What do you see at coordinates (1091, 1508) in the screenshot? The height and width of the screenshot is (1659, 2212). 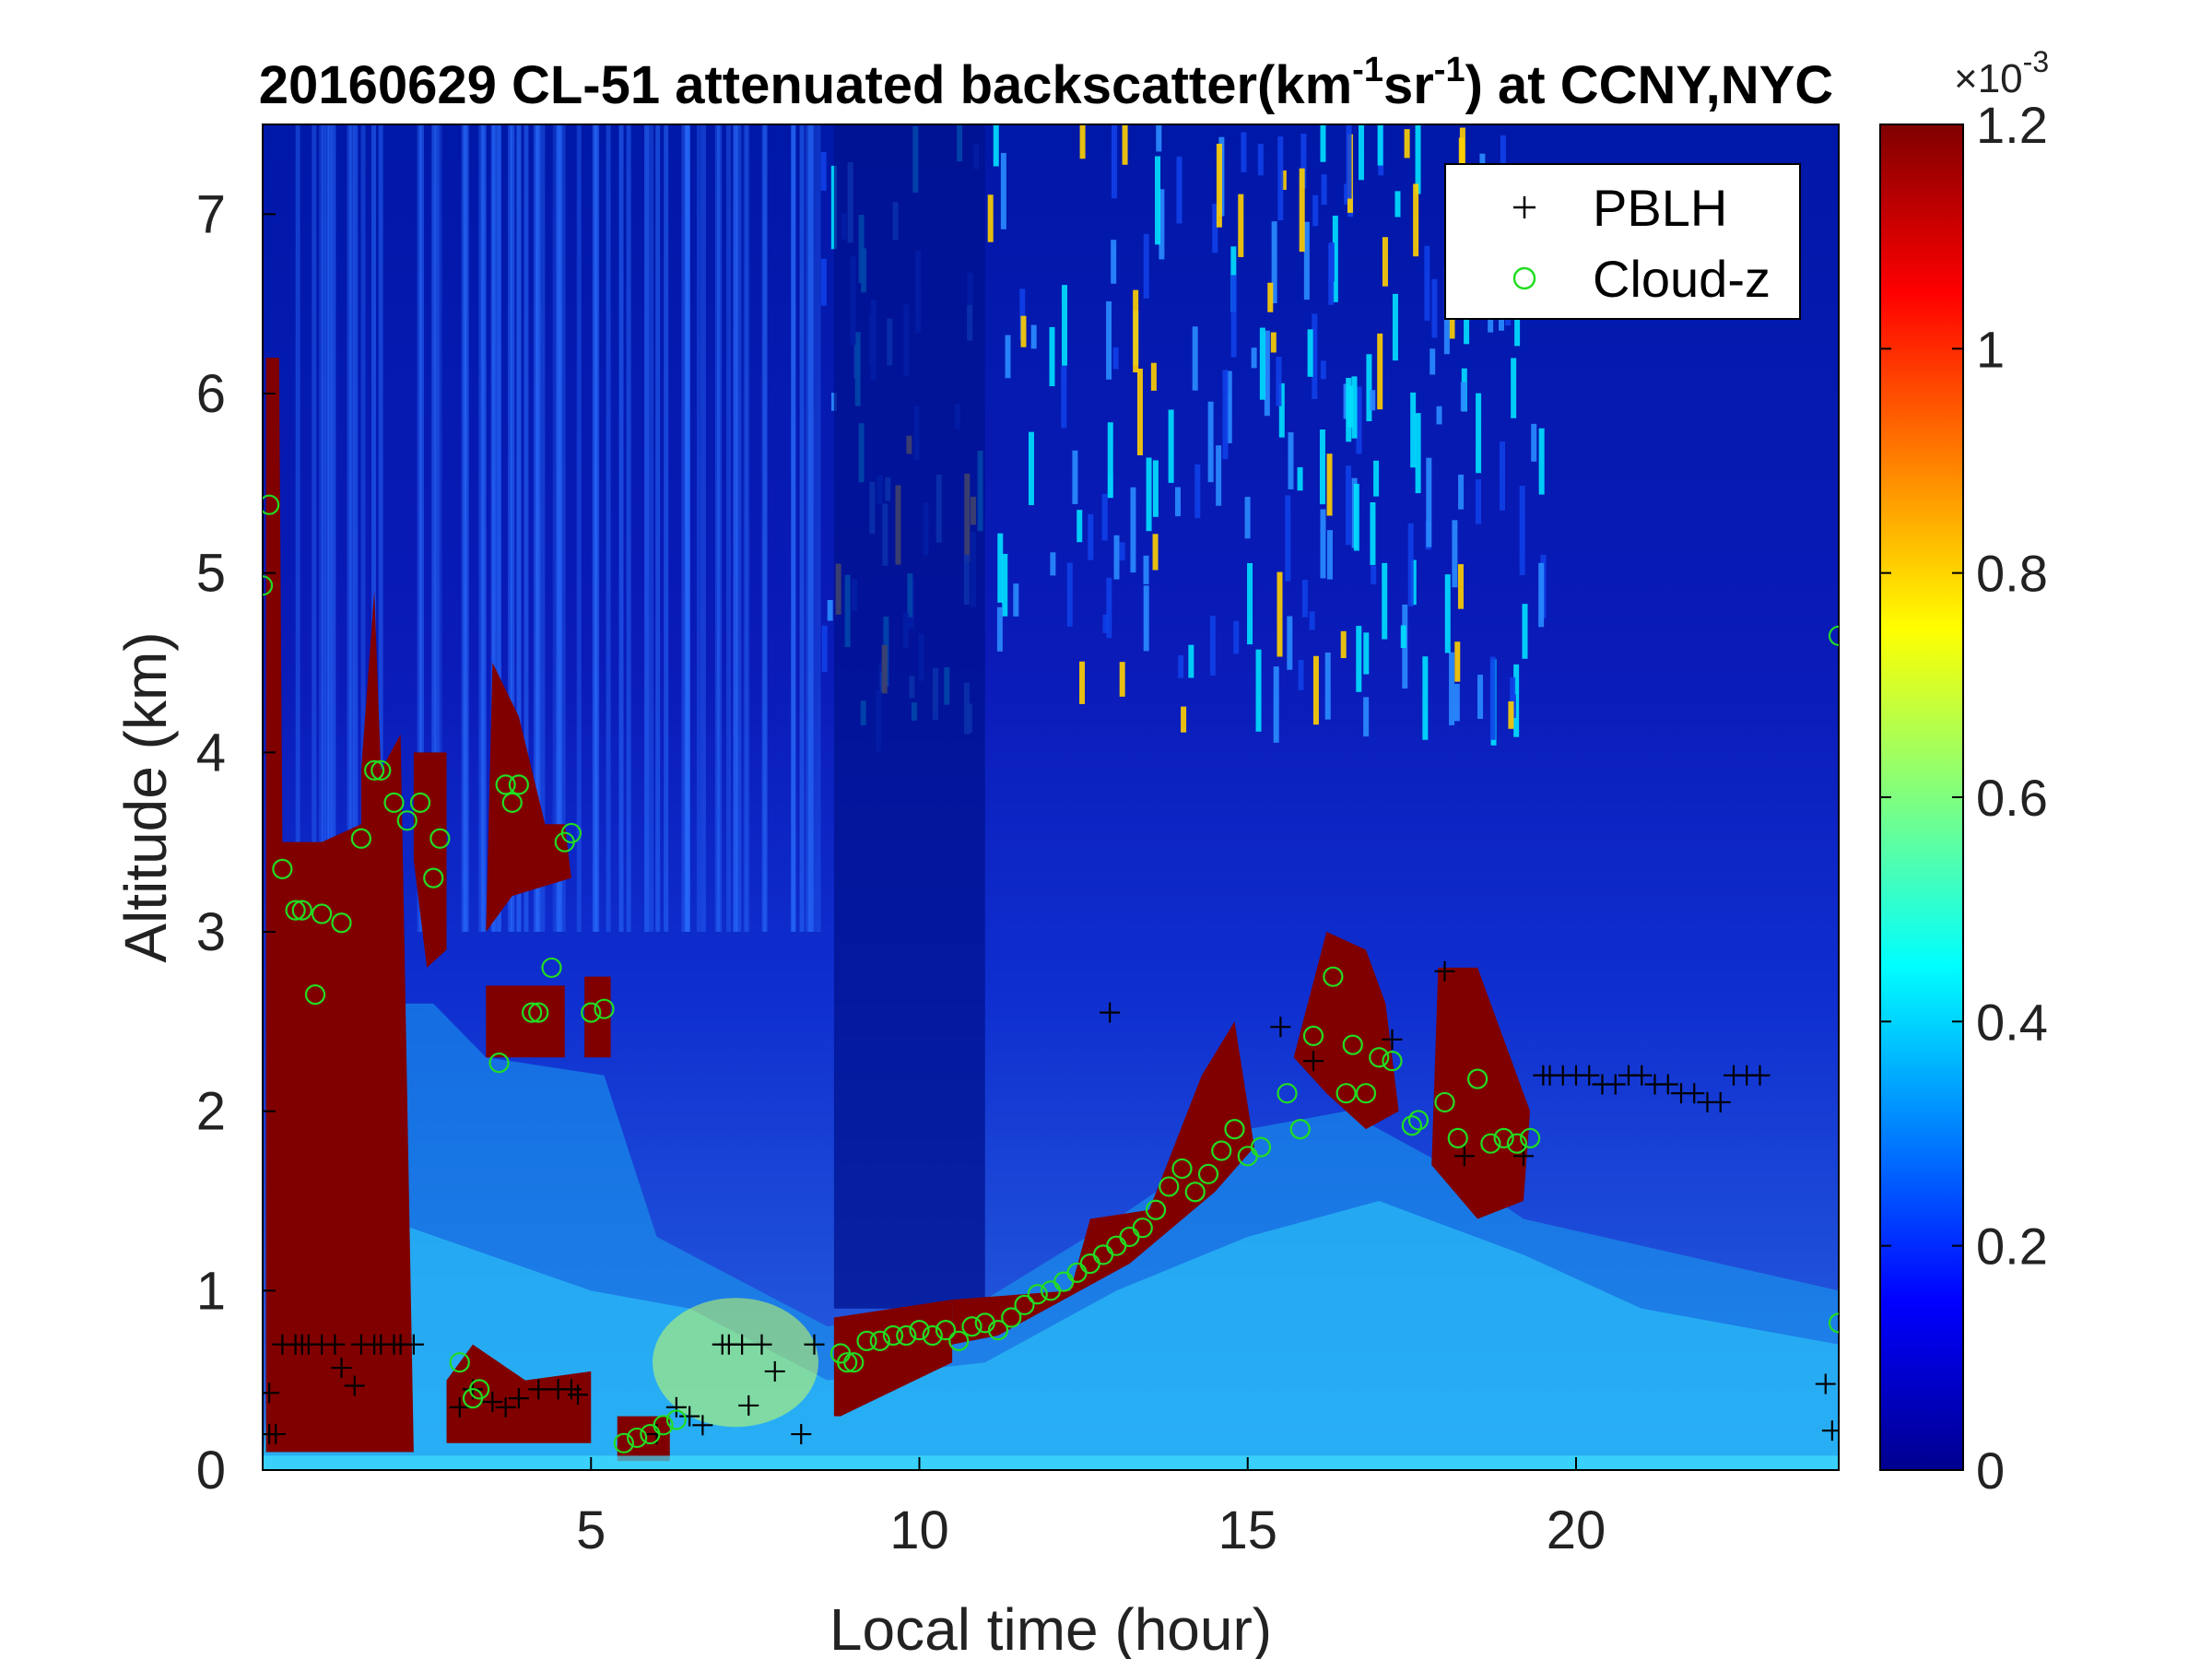 I see `x-axis: 5 10 15 20` at bounding box center [1091, 1508].